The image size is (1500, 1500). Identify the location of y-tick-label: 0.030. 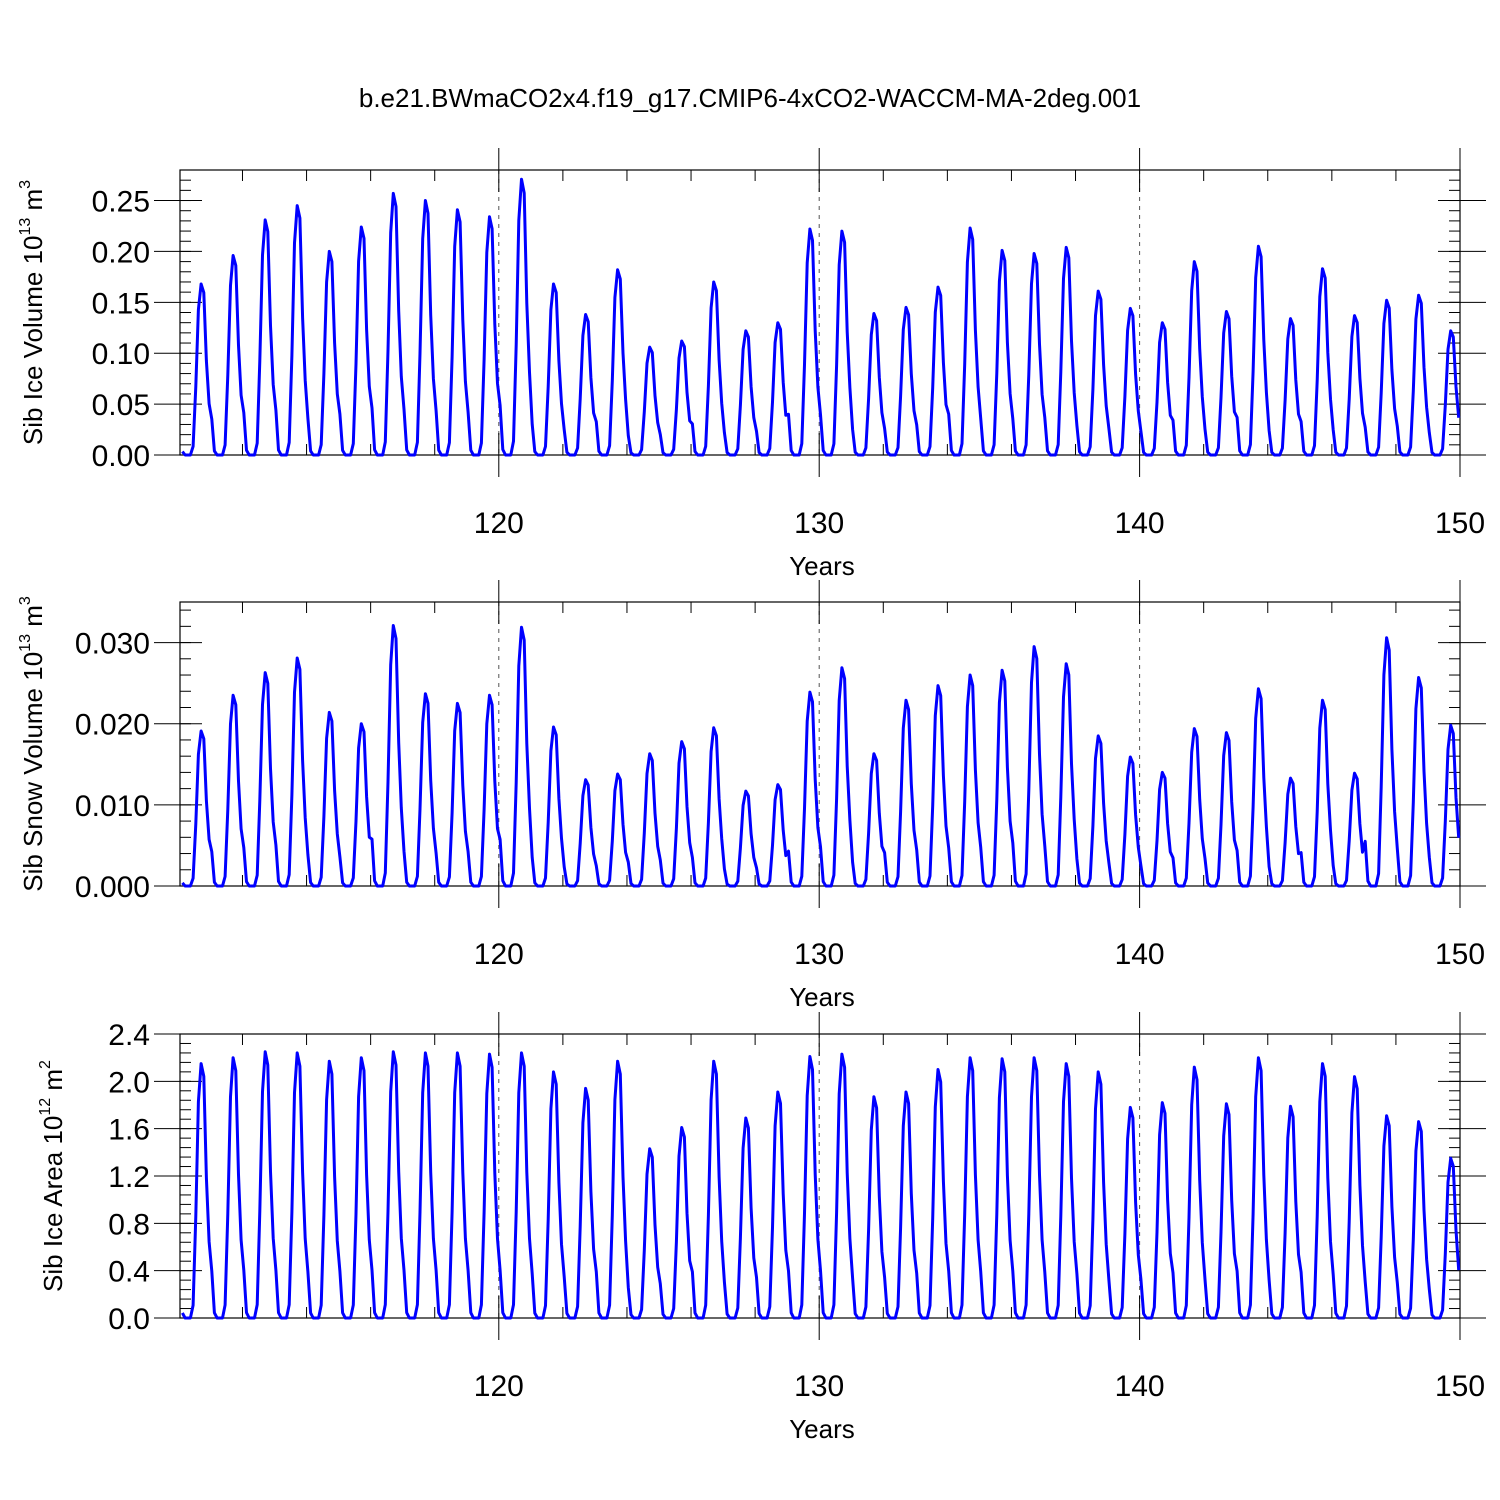
(112, 644).